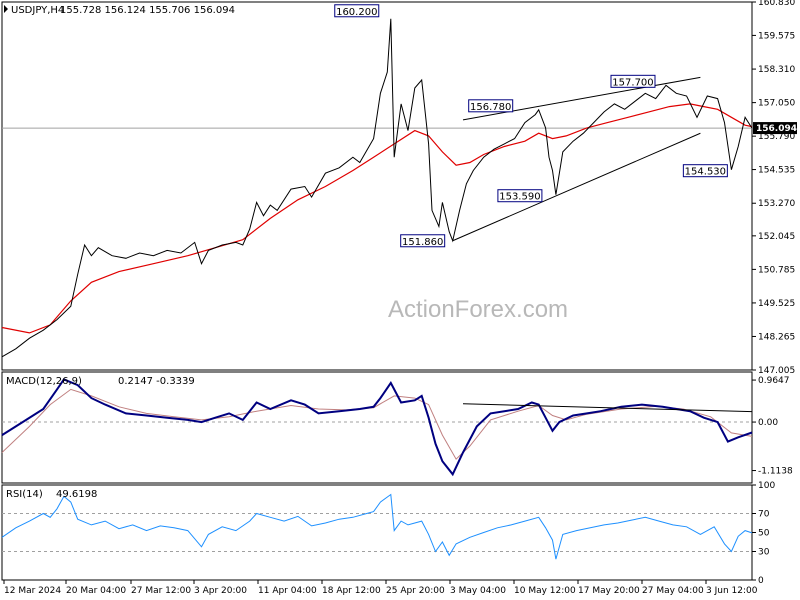  I want to click on price-y-tick-label: 155.790, so click(776, 137).